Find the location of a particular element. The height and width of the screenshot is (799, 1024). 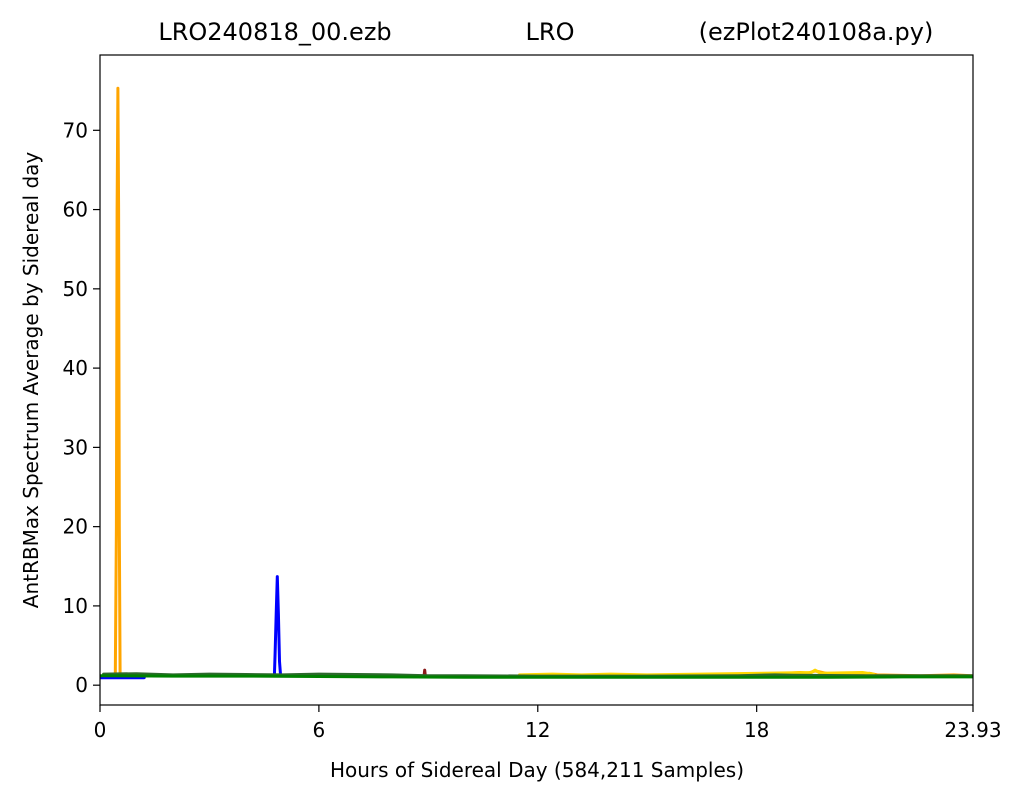

y-axis: 0 10 20 30 40 50 60 70 is located at coordinates (81, 407).